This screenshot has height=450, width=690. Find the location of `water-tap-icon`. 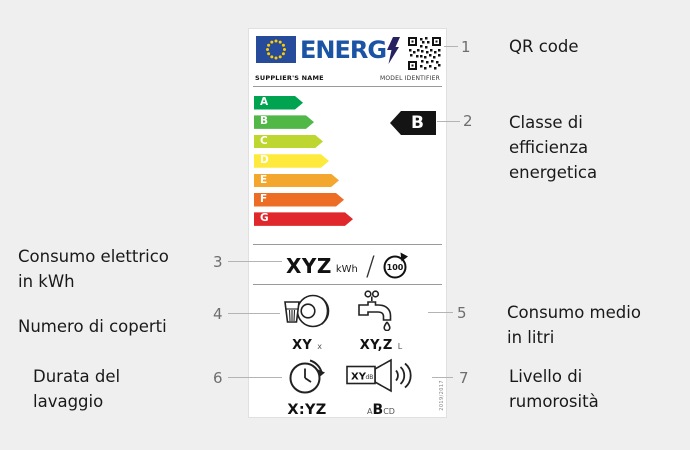

water-tap-icon is located at coordinates (375, 310).